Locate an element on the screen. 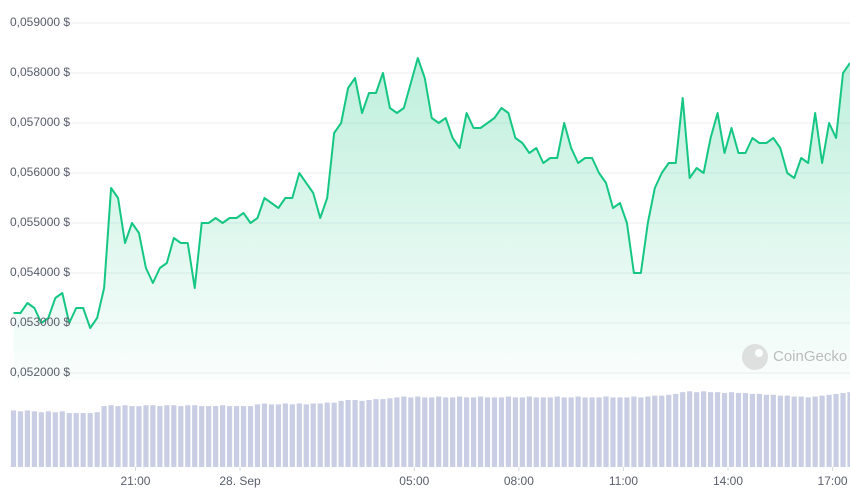  watermark-logo-eye is located at coordinates (759, 353).